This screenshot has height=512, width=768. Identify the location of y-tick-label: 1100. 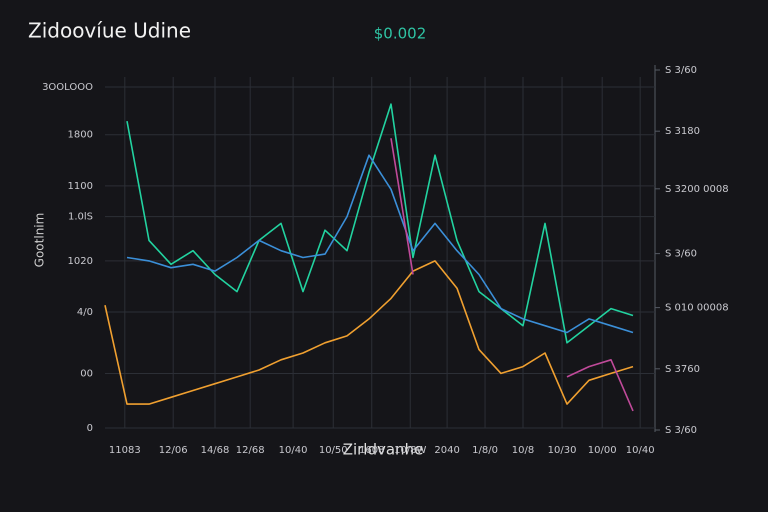
(80, 186).